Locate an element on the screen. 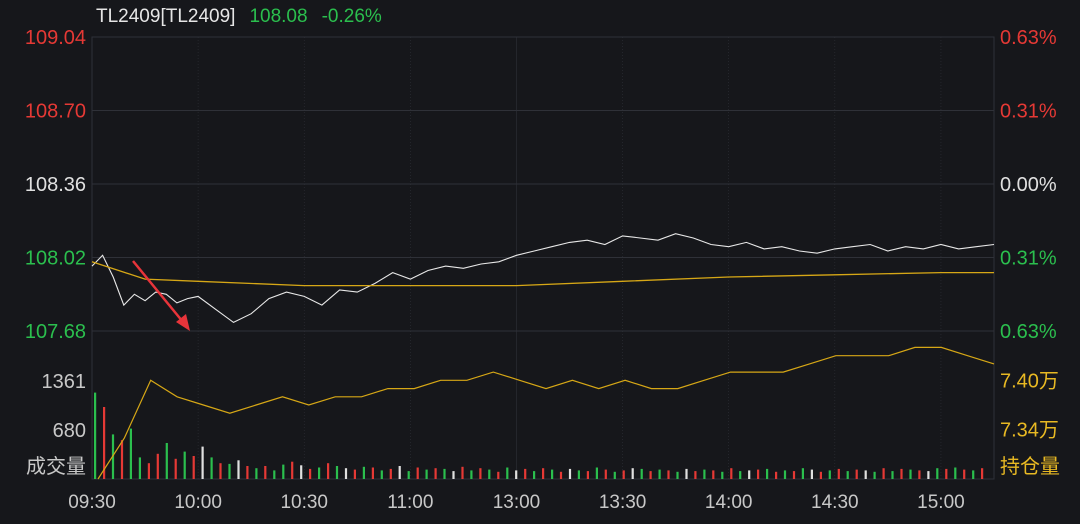 The height and width of the screenshot is (524, 1080). price-change-percent: -0.26% is located at coordinates (351, 16).